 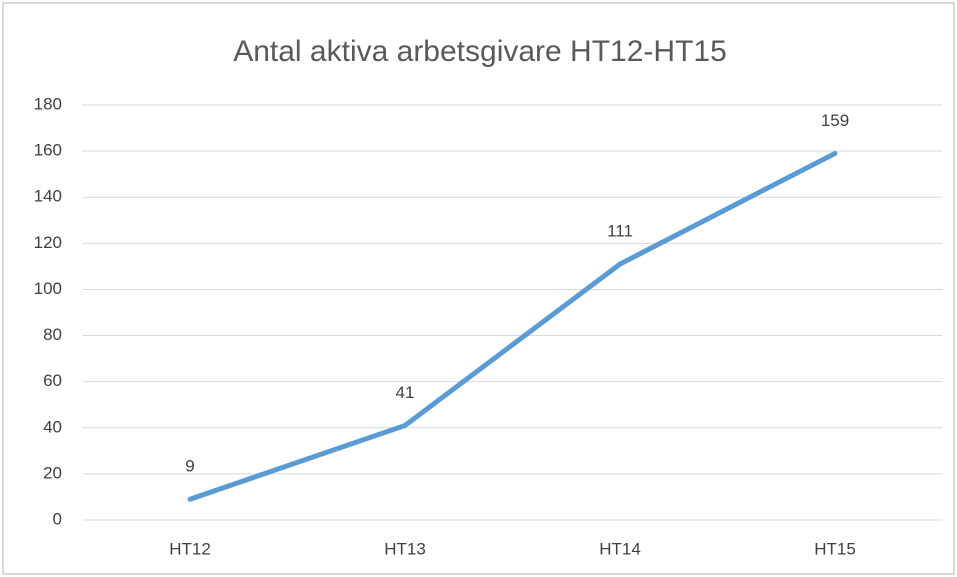 What do you see at coordinates (480, 51) in the screenshot?
I see `chart-title: Antal aktiva arbetsgivare HT12-HT15` at bounding box center [480, 51].